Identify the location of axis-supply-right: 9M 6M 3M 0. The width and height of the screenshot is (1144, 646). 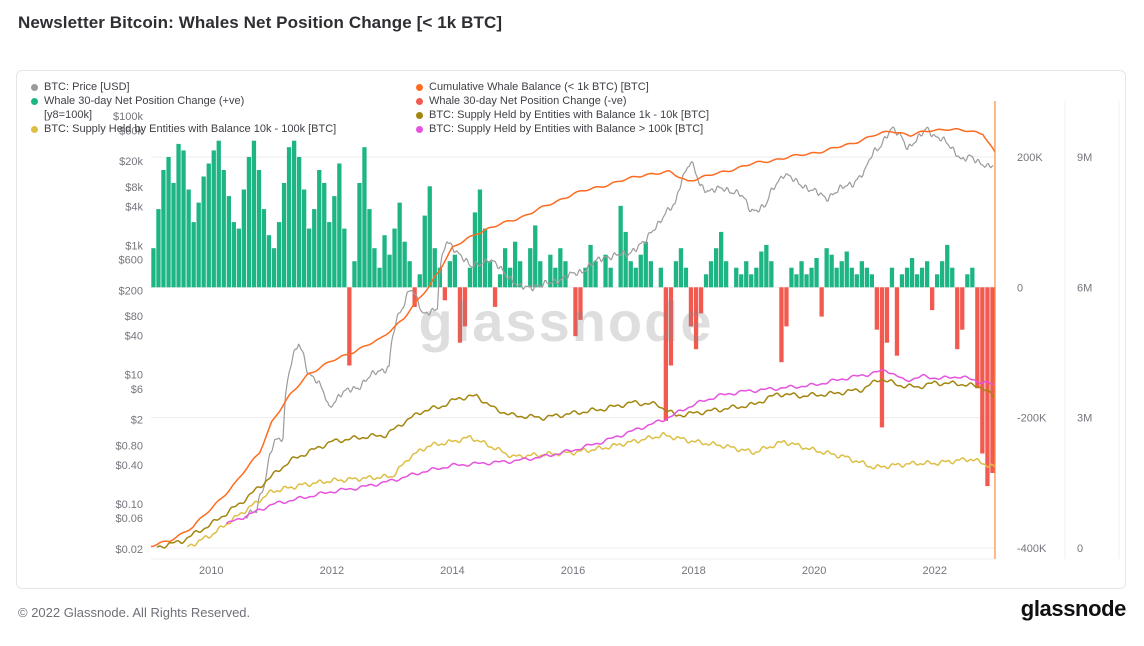
(1084, 353).